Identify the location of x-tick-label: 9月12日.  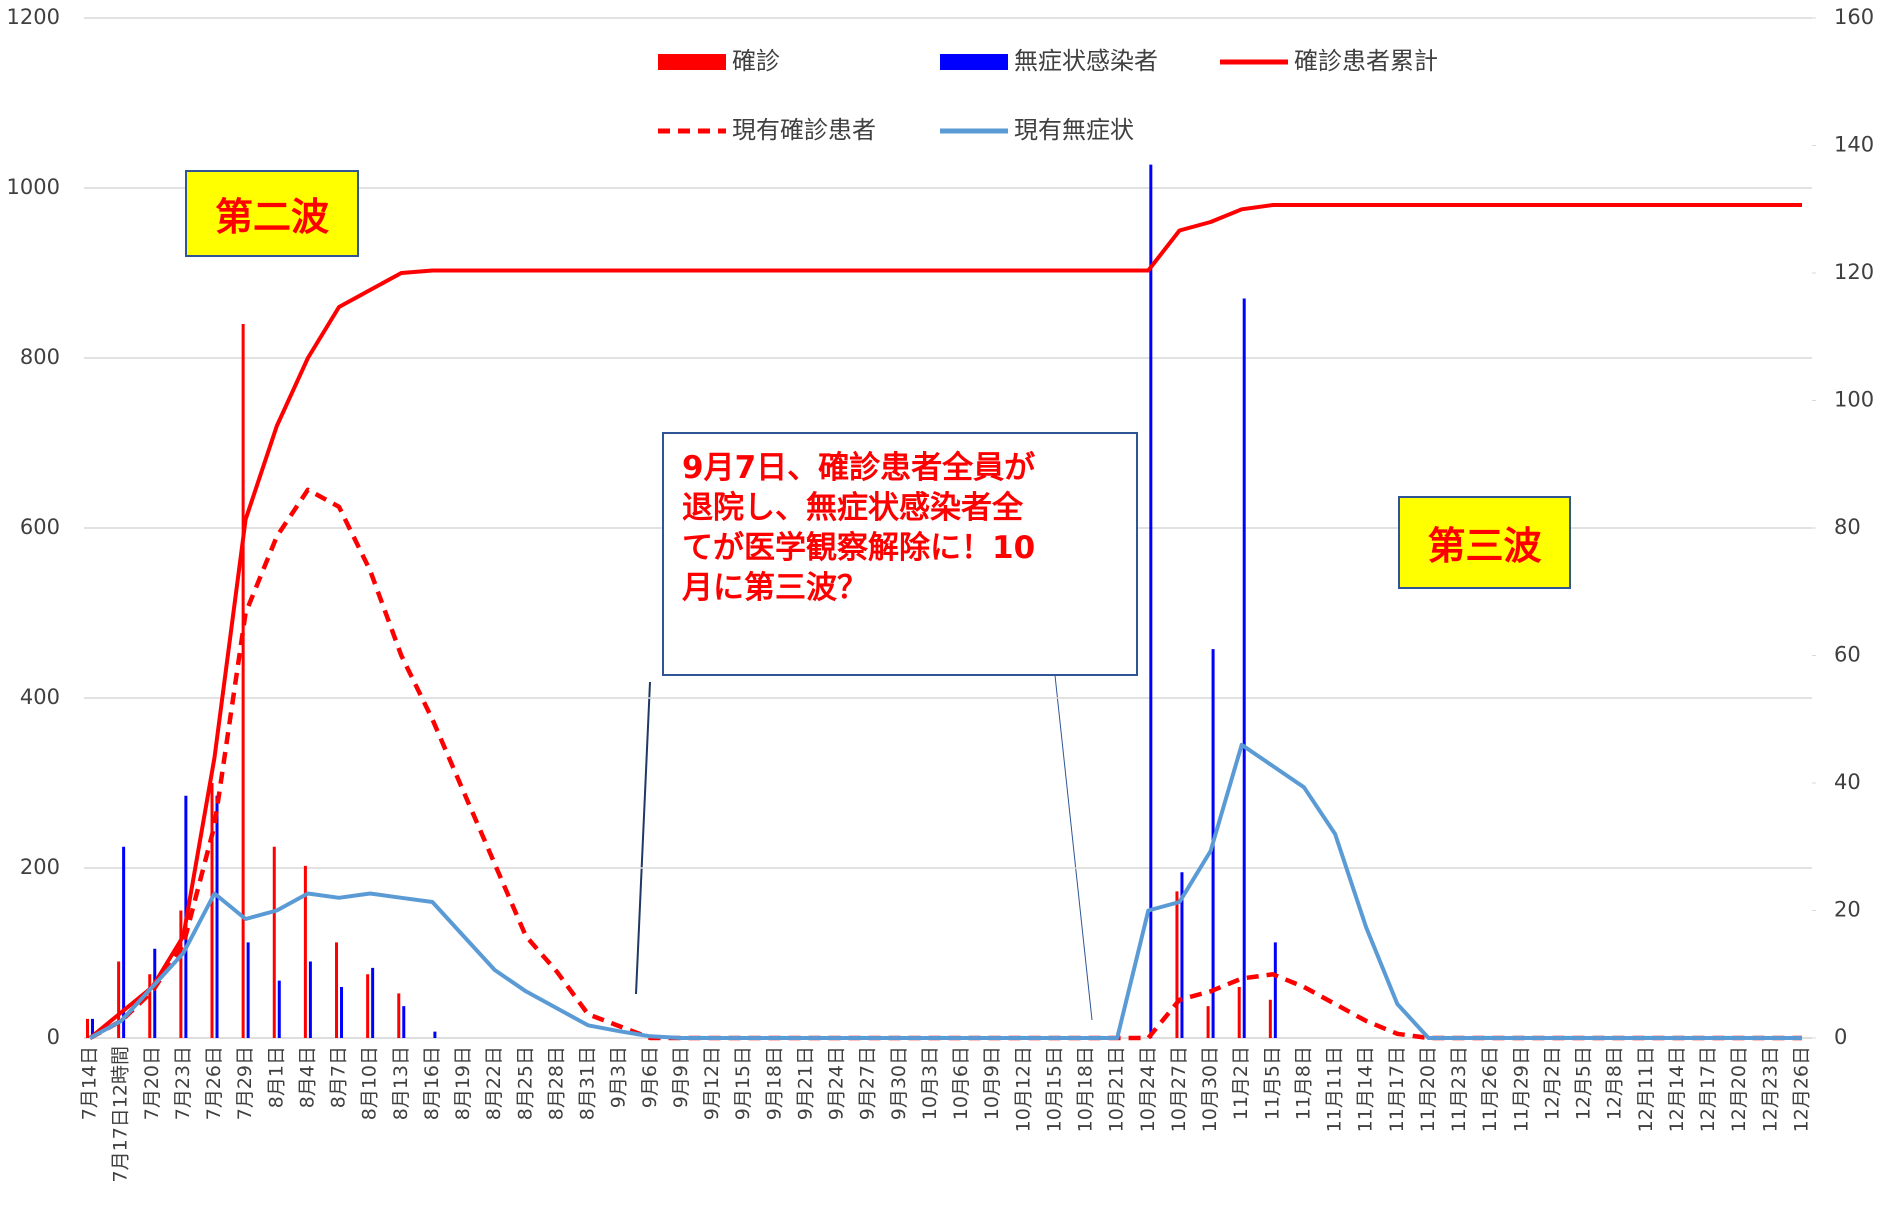
(712, 1083).